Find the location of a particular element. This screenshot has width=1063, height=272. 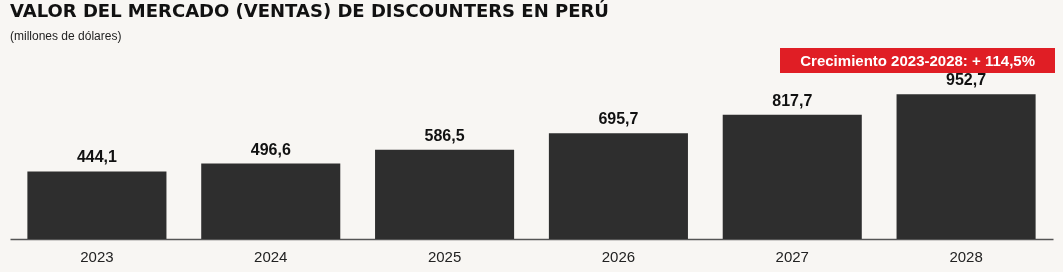

data-label: 586,5 is located at coordinates (444, 135).